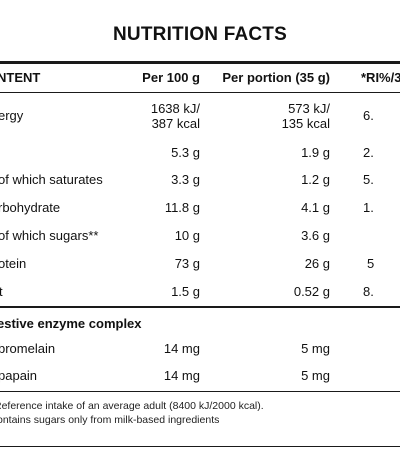 The image size is (400, 457). What do you see at coordinates (200, 391) in the screenshot?
I see `enzyme-bottom-rule` at bounding box center [200, 391].